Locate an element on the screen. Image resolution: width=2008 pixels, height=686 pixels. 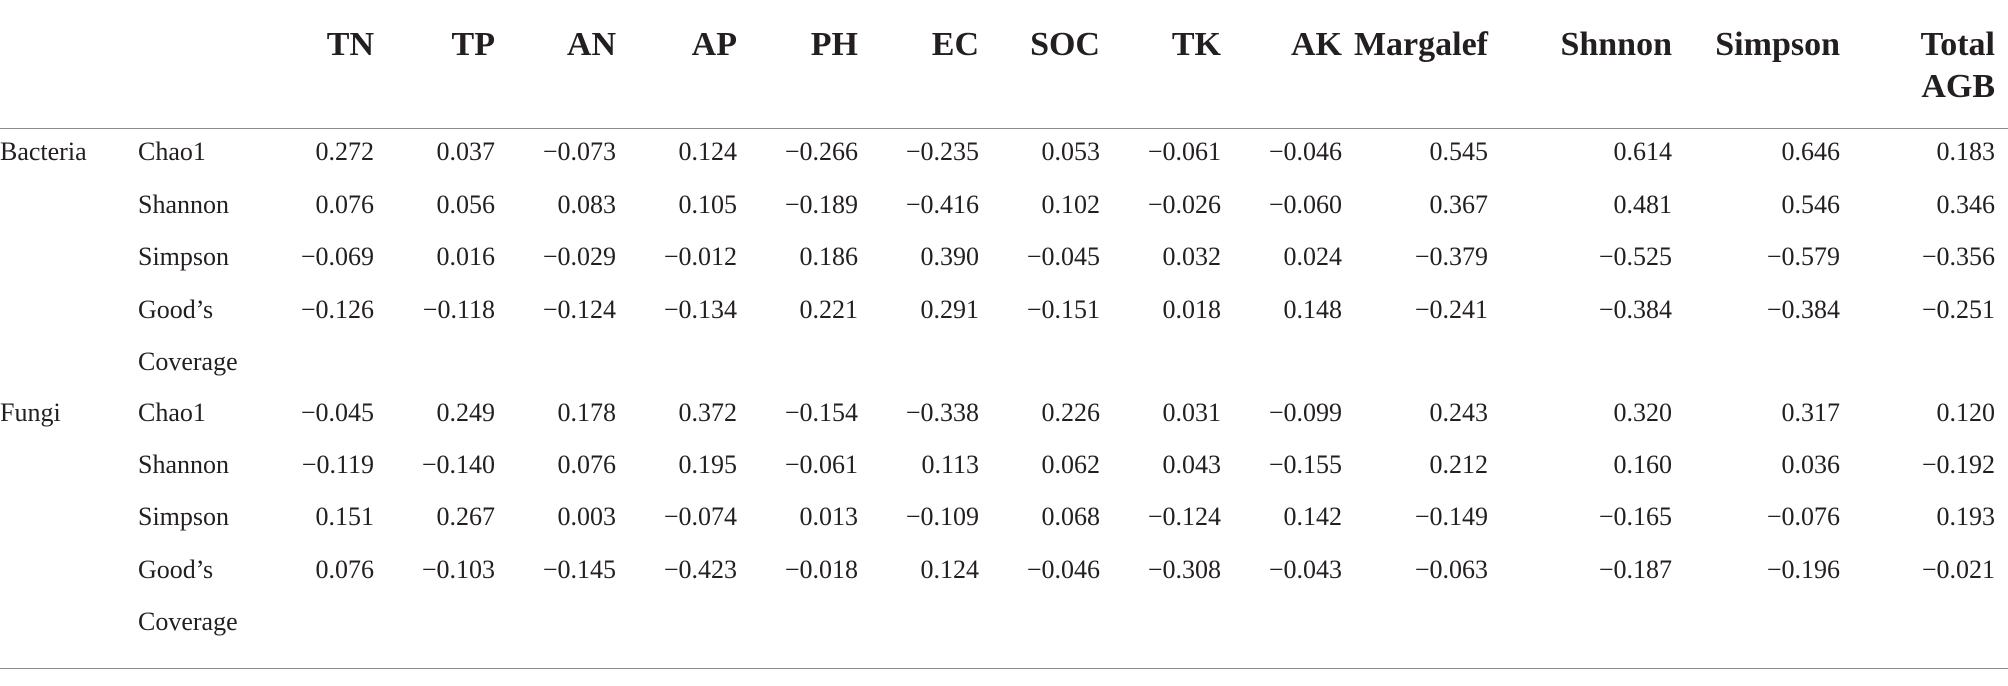
table-cell: −0.187 is located at coordinates (1635, 569).